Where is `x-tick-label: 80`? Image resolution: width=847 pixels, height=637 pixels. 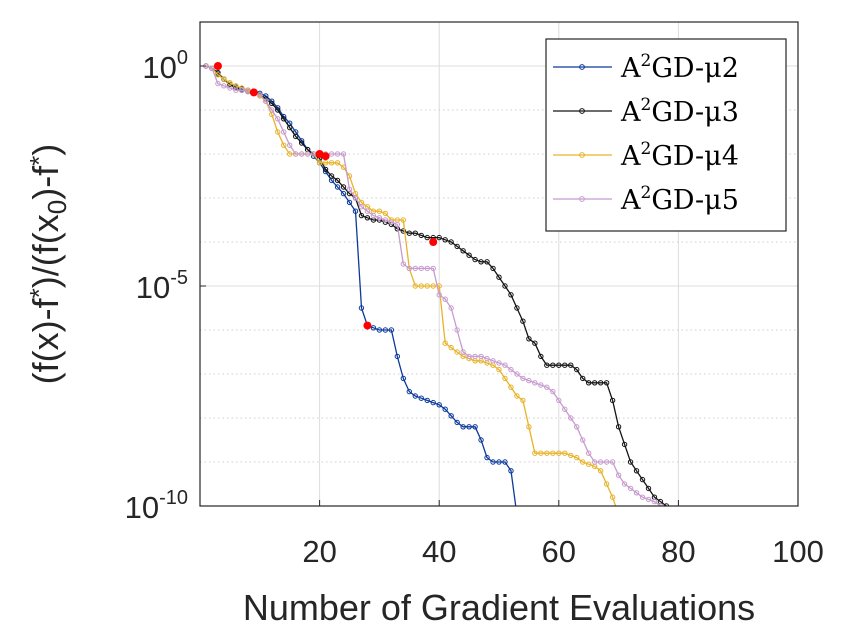
x-tick-label: 80 is located at coordinates (678, 551).